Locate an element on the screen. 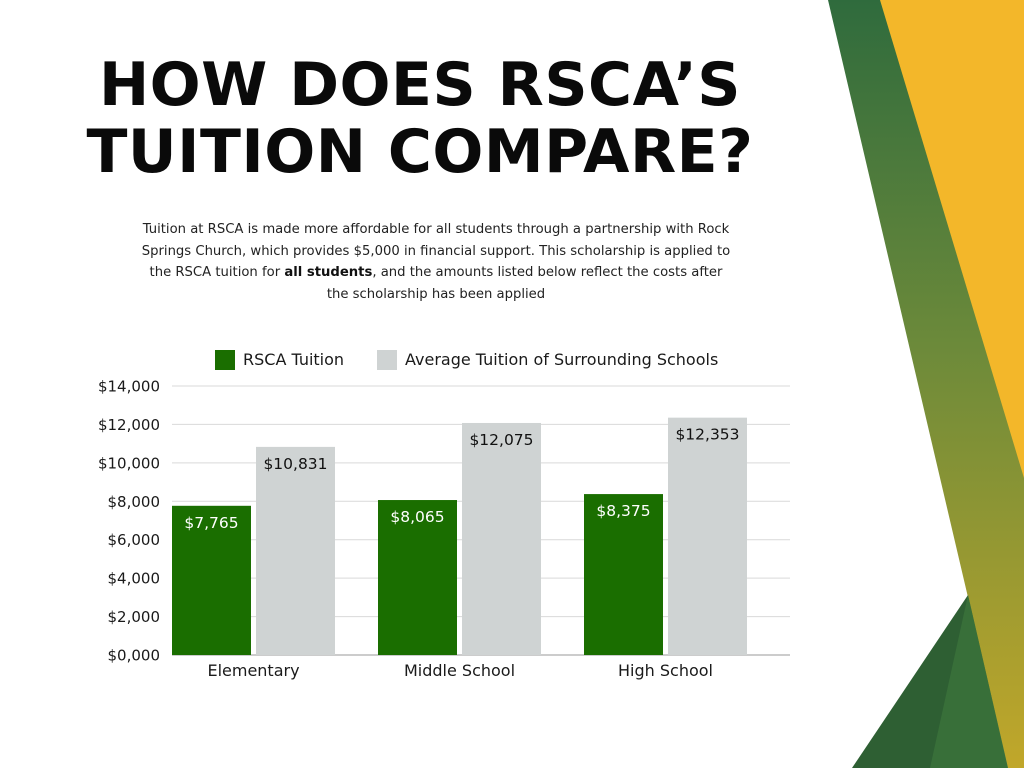  data-label: $12,075 is located at coordinates (501, 440).